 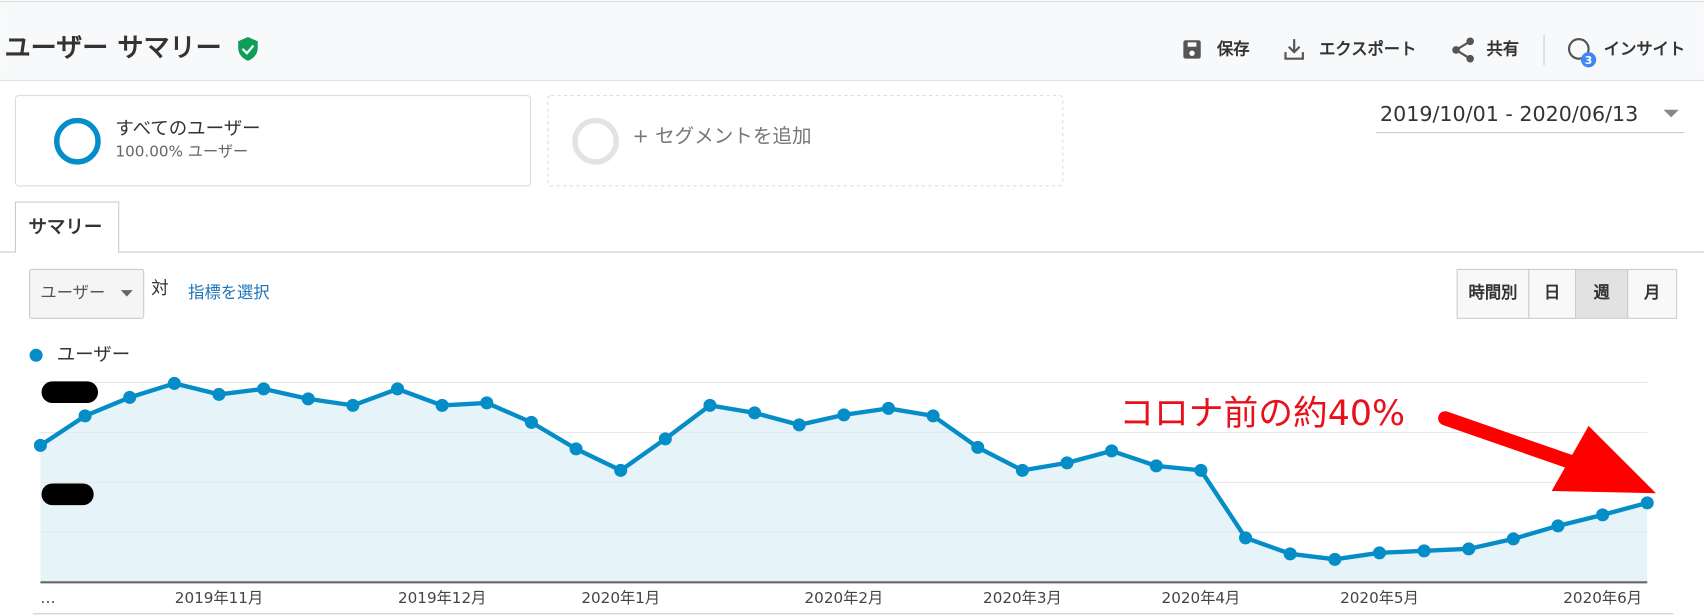 I want to click on x-tick-label: 2019年12月, so click(x=442, y=598).